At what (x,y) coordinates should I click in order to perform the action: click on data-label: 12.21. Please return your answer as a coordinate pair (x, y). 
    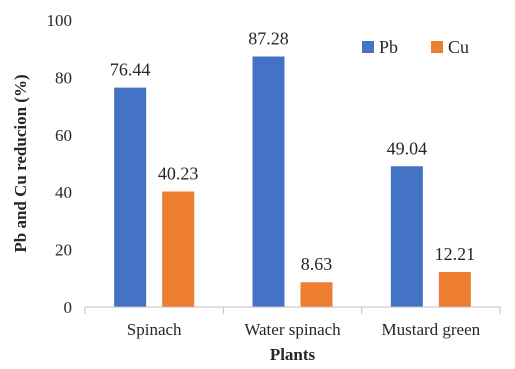
    Looking at the image, I should click on (455, 254).